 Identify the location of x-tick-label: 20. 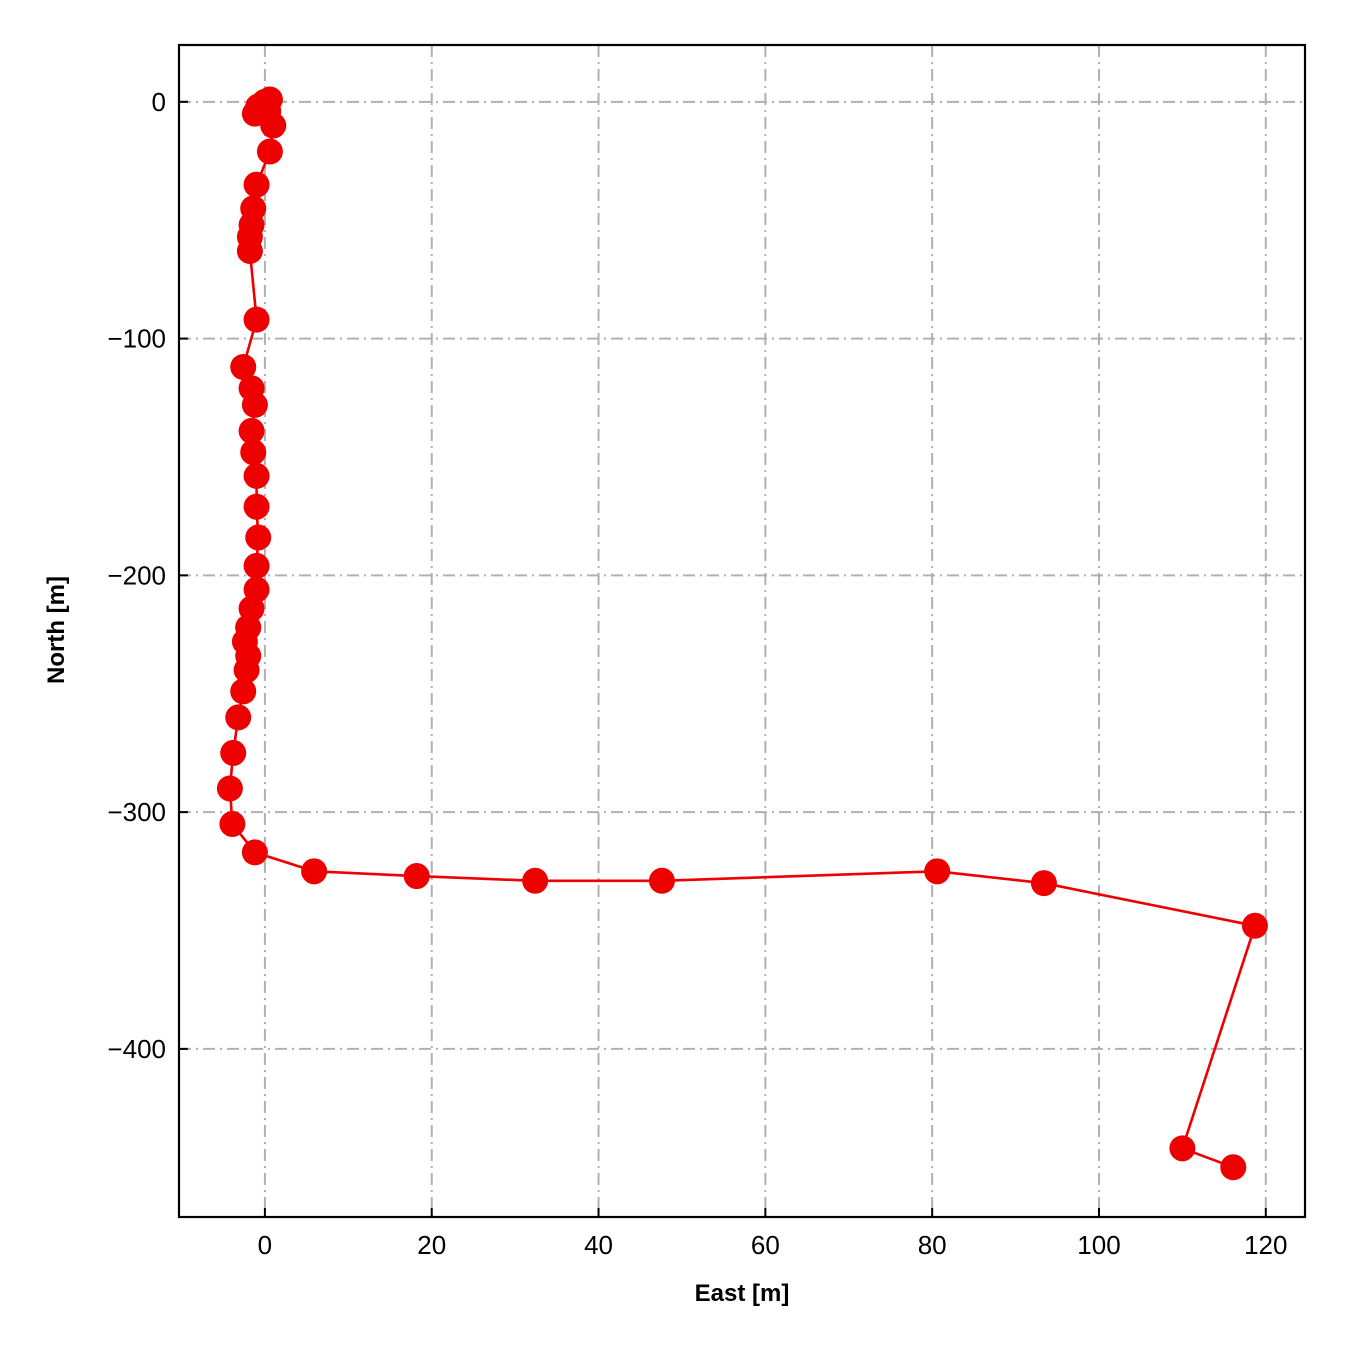
(431, 1245).